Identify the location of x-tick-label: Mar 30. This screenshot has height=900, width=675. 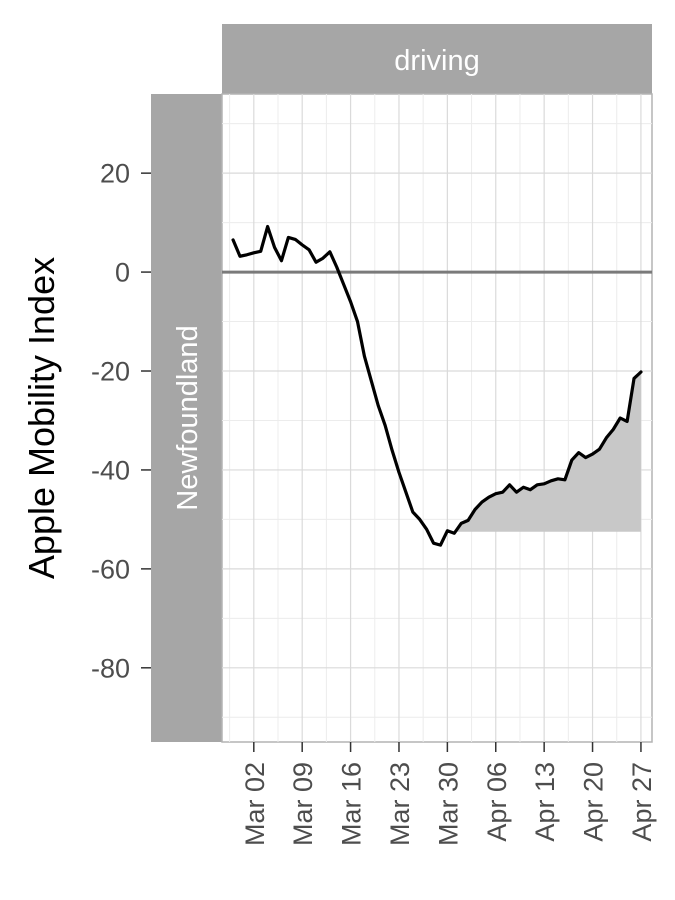
(448, 804).